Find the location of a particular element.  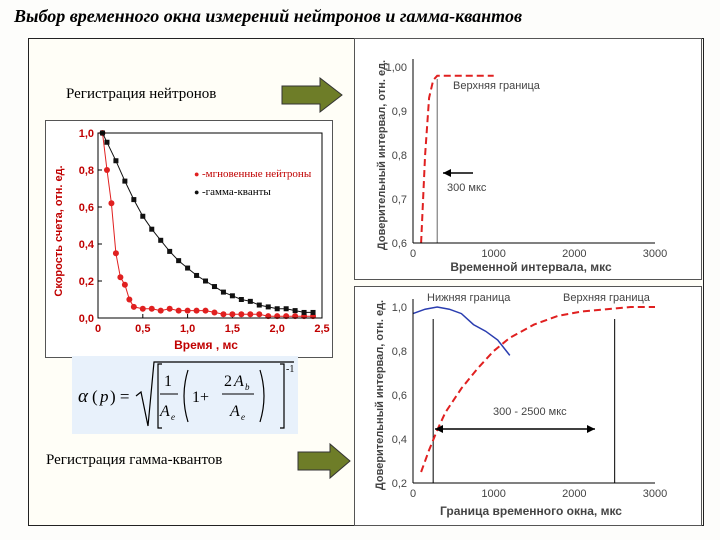

svg-text: -1 is located at coordinates (290, 369).